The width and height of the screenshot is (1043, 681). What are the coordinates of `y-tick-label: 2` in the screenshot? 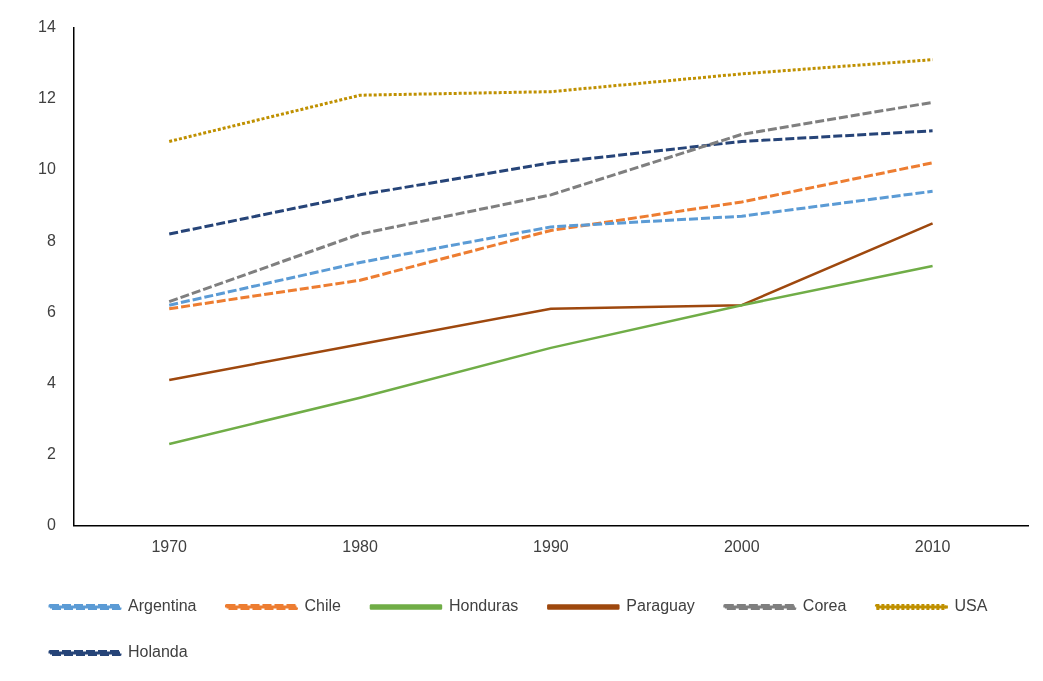 It's located at (51, 454).